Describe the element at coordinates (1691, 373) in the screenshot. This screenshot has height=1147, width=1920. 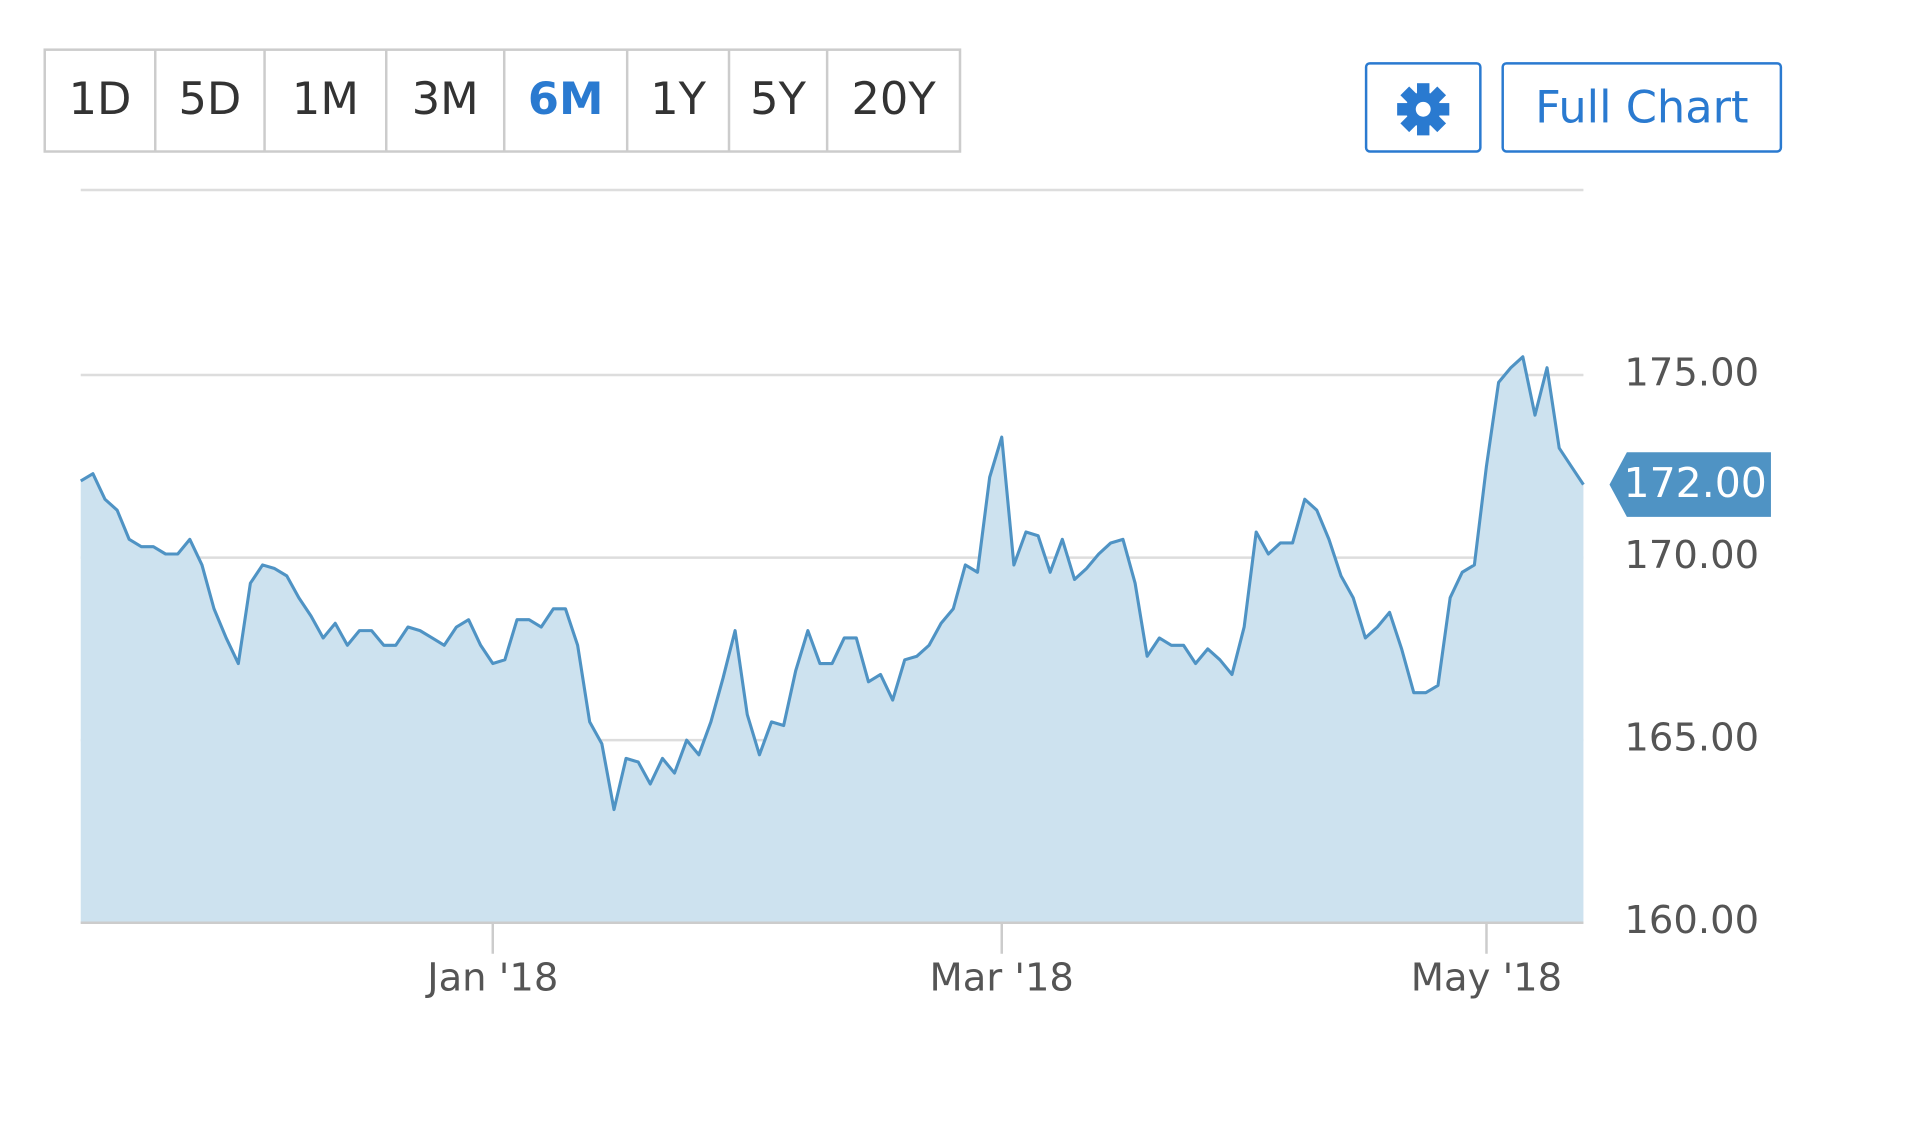
I see `y-tick-label: 175.00` at that location.